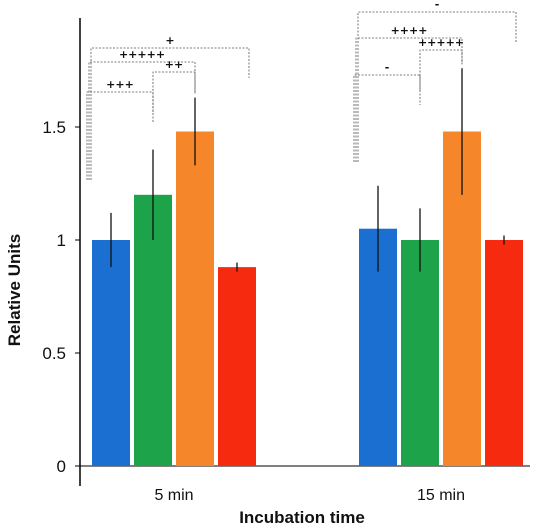 This screenshot has height=531, width=550. I want to click on significance-label: ++++, so click(409, 30).